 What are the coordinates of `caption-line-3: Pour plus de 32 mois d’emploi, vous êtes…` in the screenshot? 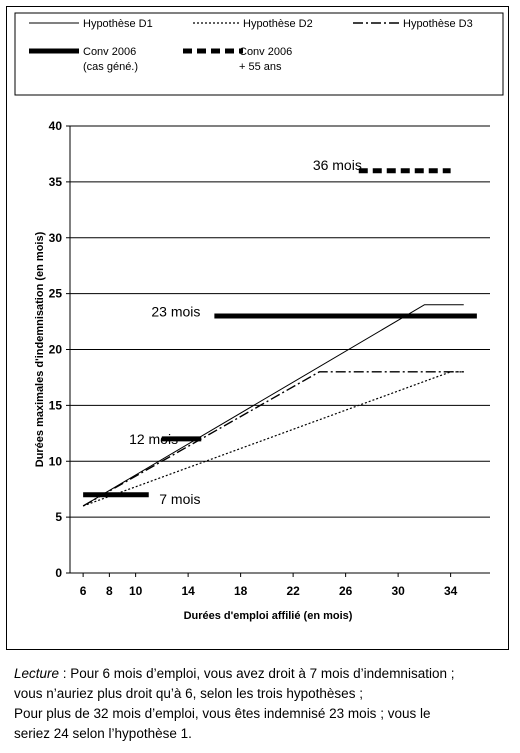 It's located at (222, 713).